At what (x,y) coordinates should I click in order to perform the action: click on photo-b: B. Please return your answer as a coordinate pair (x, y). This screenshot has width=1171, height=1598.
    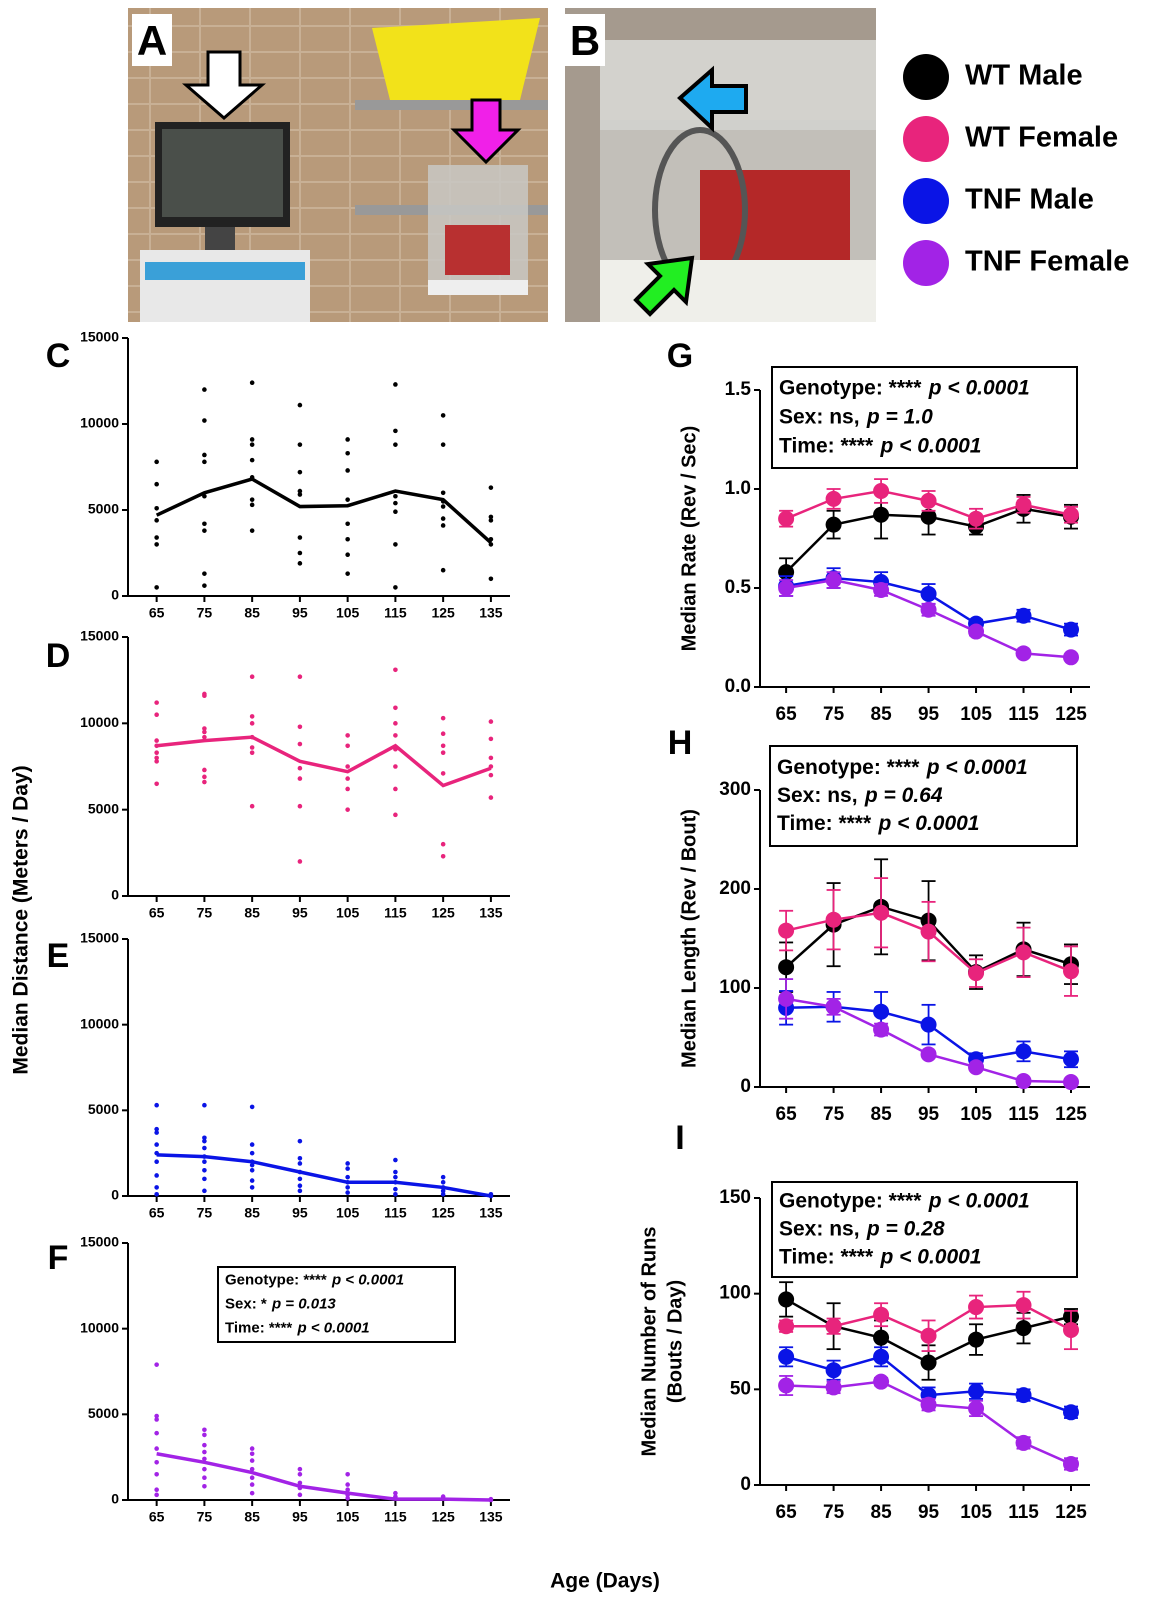
    Looking at the image, I should click on (720, 165).